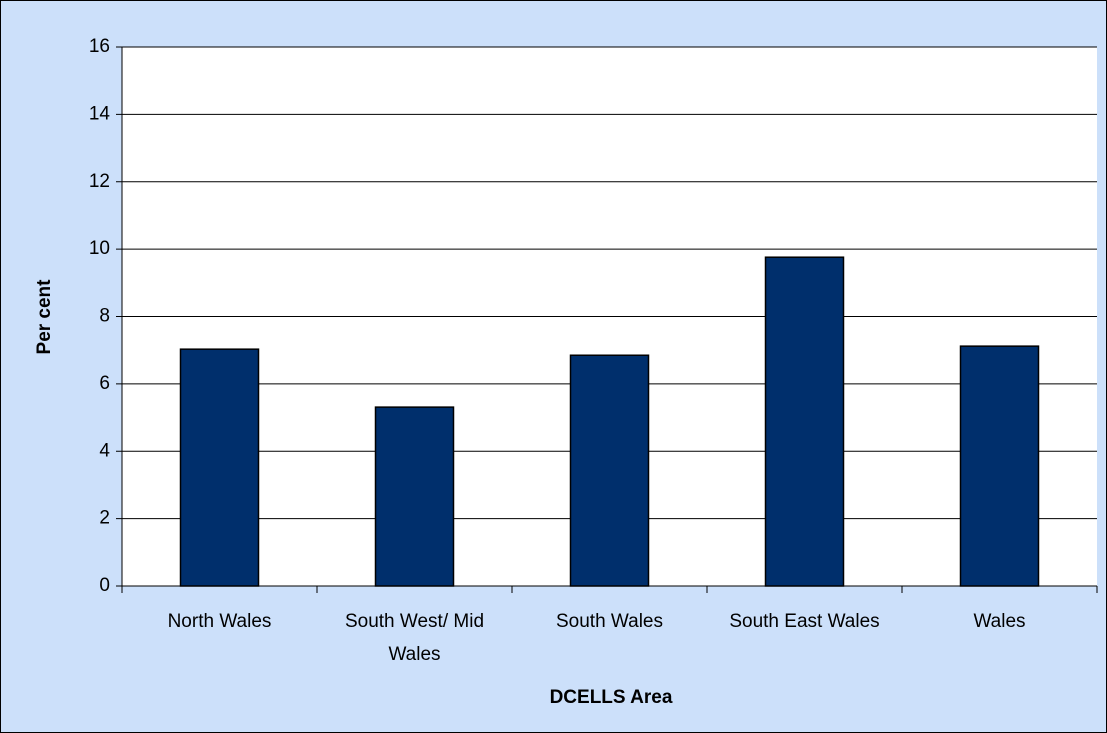  What do you see at coordinates (104, 383) in the screenshot?
I see `y-tick-label: 6` at bounding box center [104, 383].